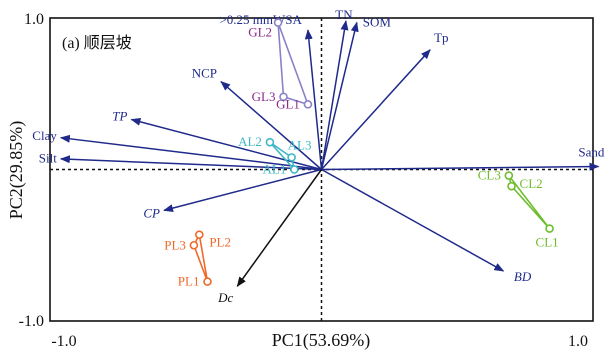  What do you see at coordinates (489, 175) in the screenshot?
I see `sample-label-cl3: CL3` at bounding box center [489, 175].